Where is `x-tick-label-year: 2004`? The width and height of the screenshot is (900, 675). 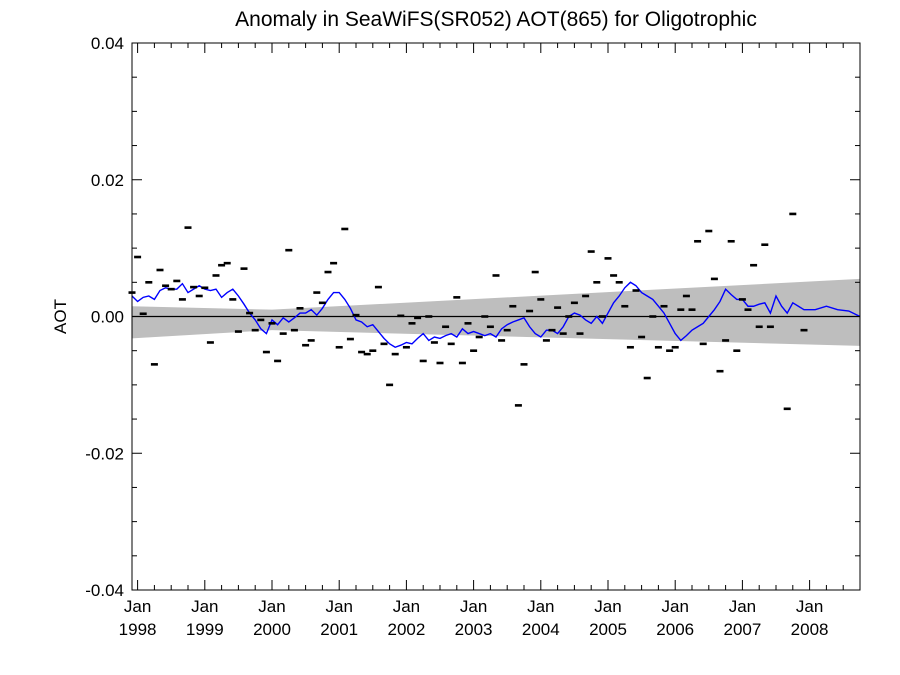
x-tick-label-year: 2004 is located at coordinates (541, 629).